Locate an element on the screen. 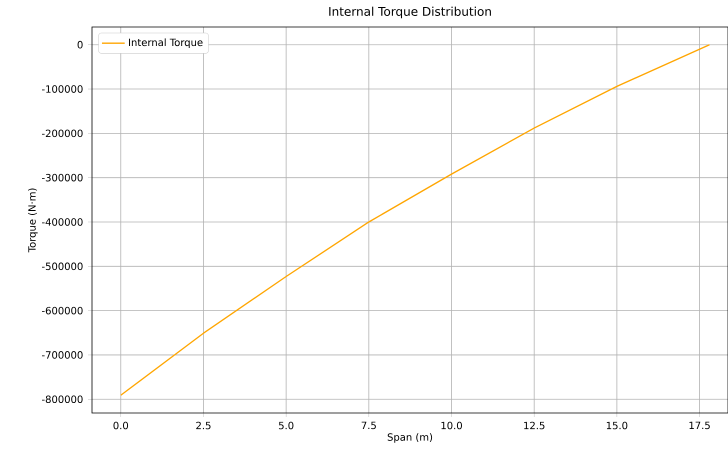  x-tick-label: 7.5 is located at coordinates (369, 426).